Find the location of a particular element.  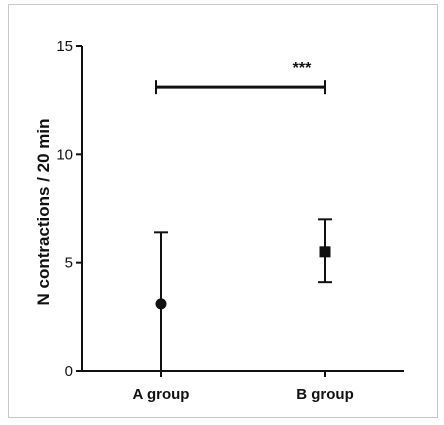

y-ticks: 0 5 10 15 is located at coordinates (69, 209).